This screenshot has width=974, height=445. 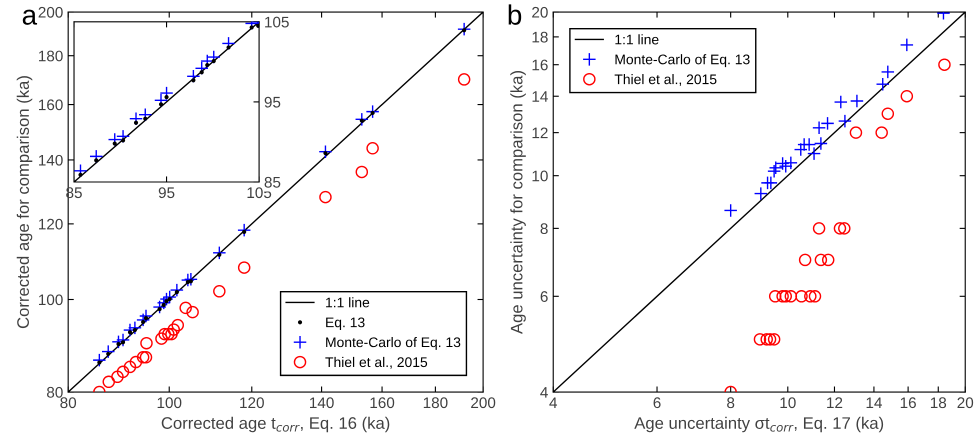 I want to click on y-tick-label: 105, so click(x=277, y=22).